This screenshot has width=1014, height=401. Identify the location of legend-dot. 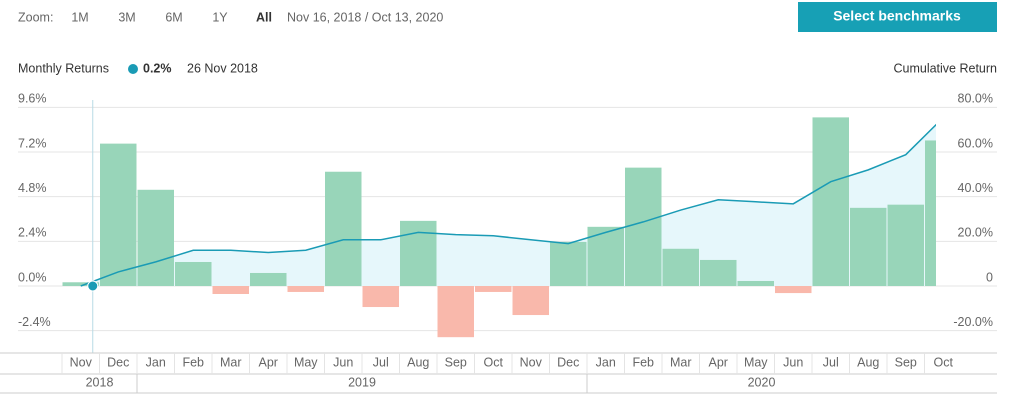
(133, 69).